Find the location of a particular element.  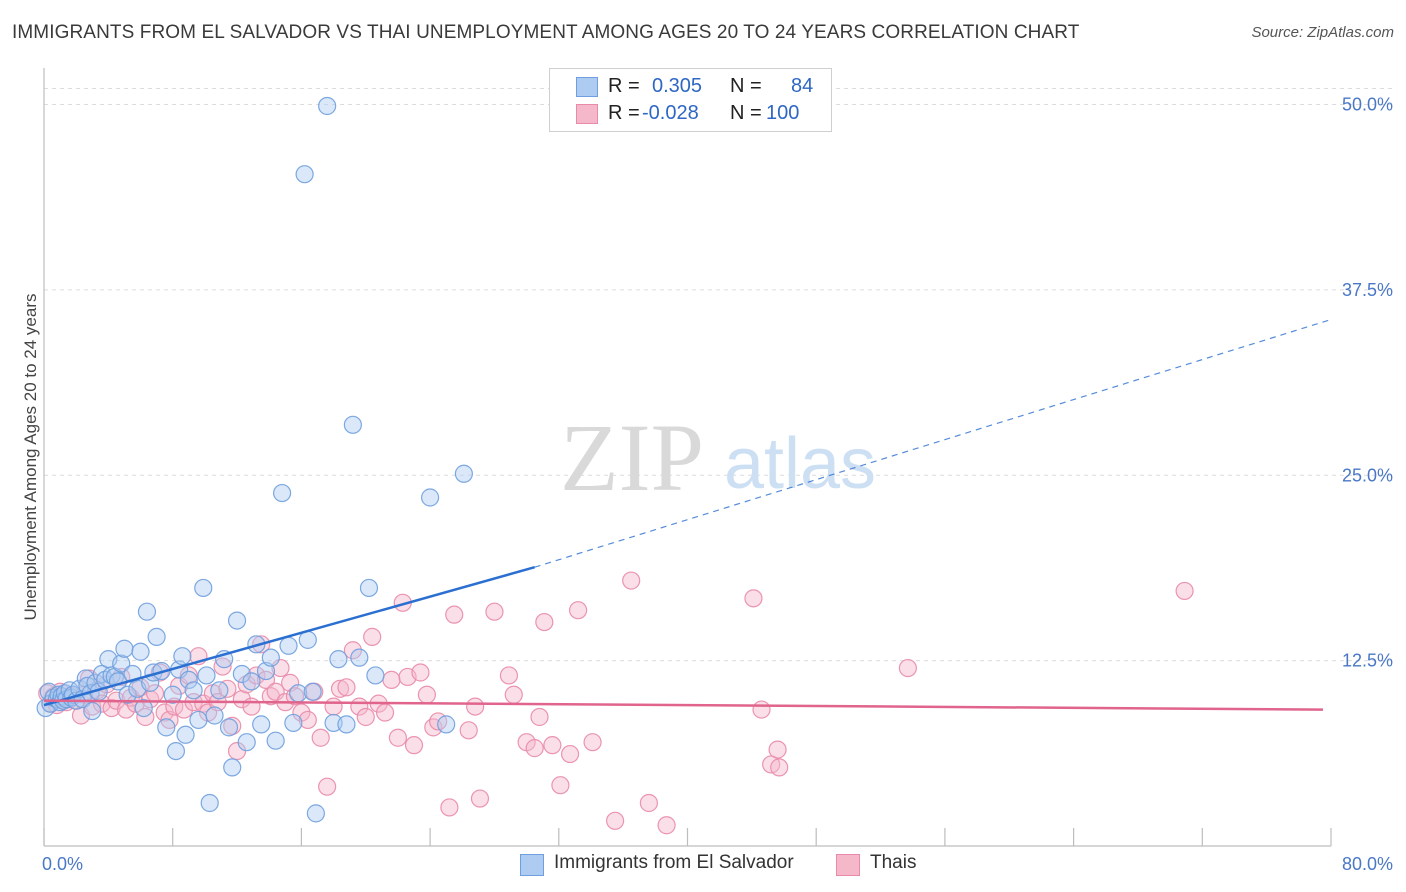

watermark-atlas: atlas is located at coordinates (800, 464).